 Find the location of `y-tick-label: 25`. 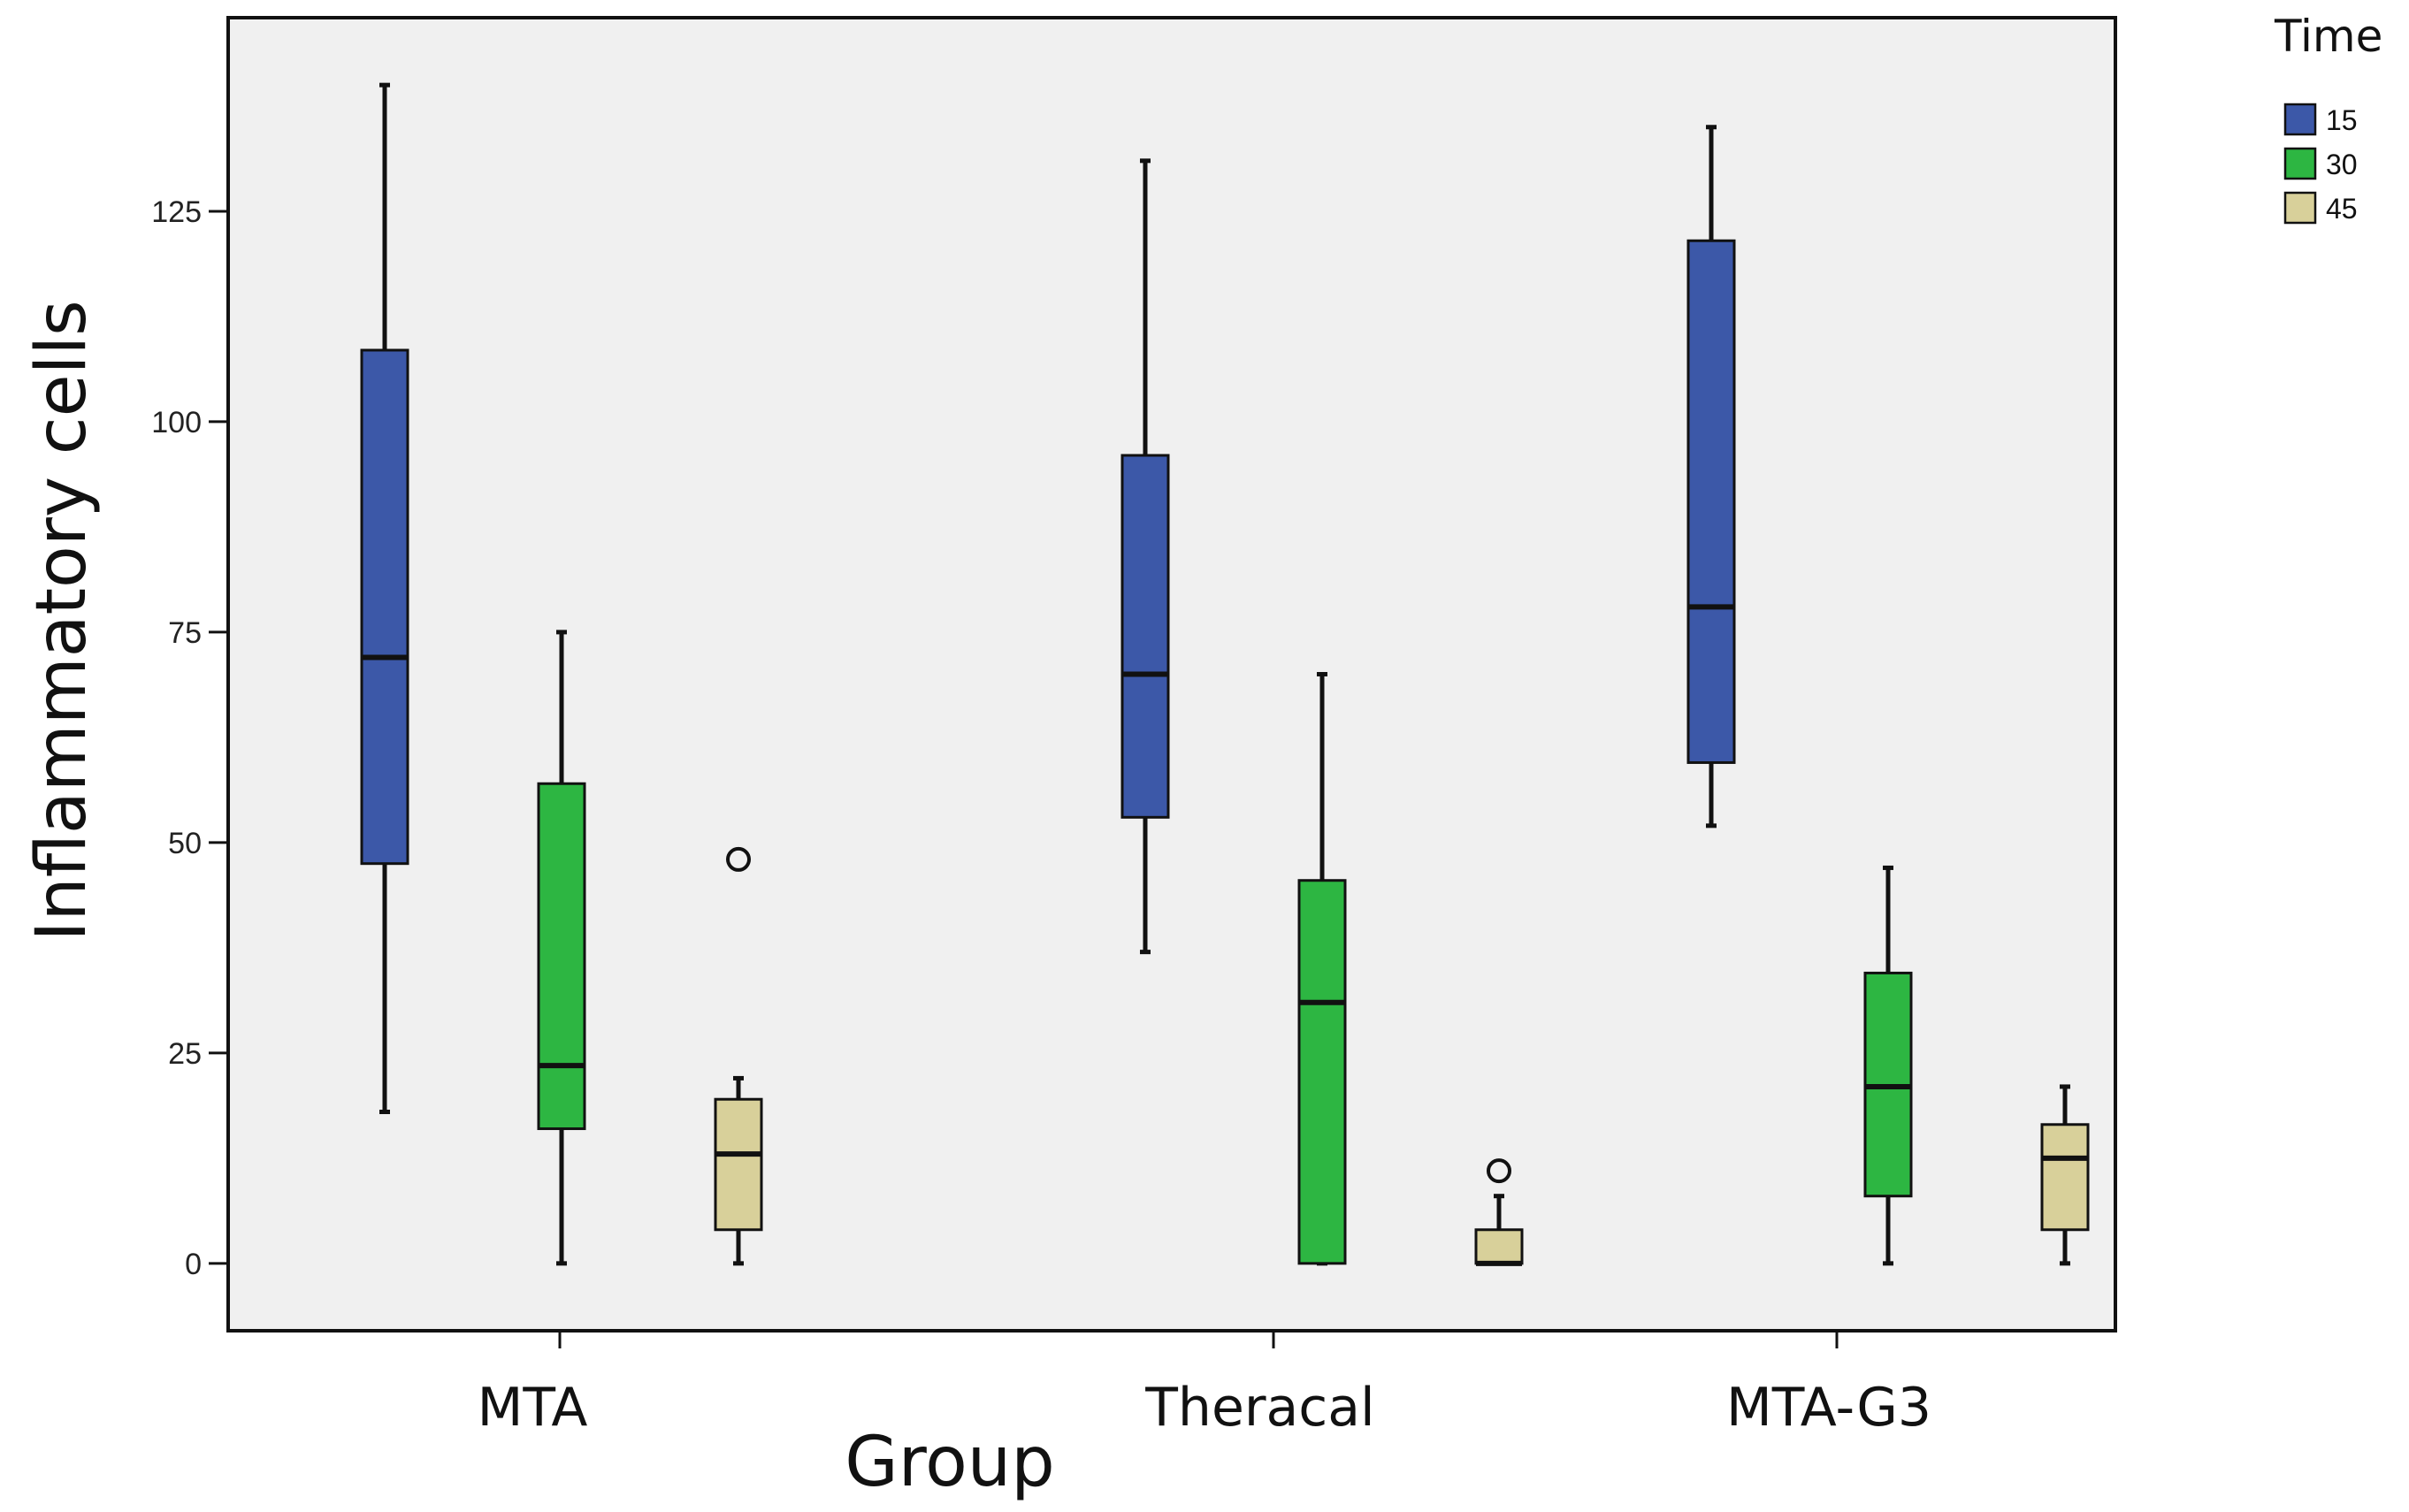

y-tick-label: 25 is located at coordinates (185, 1054).